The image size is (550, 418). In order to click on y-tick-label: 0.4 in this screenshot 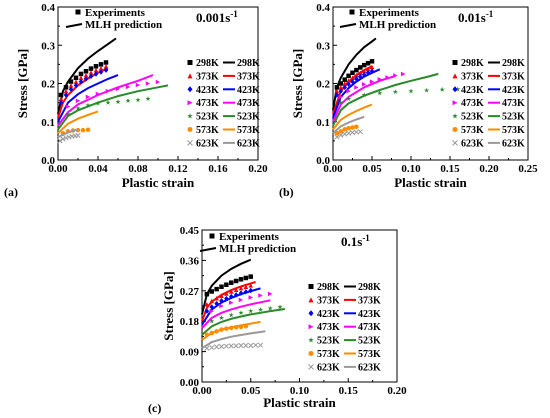, I will do `click(48, 8)`.